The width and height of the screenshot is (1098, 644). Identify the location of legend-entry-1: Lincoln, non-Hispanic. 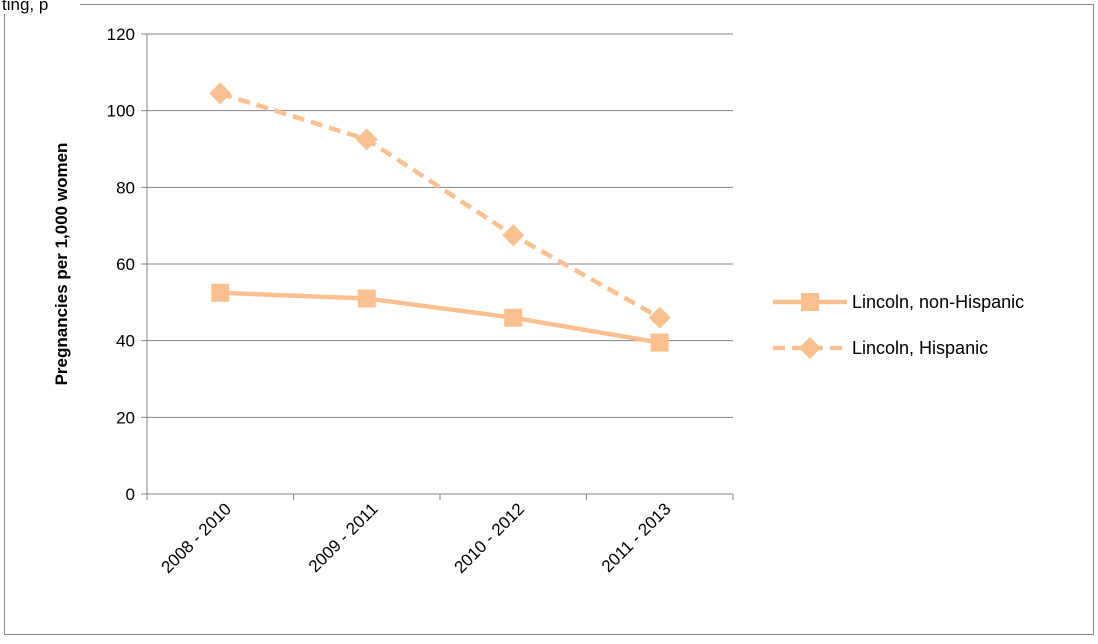
(898, 302).